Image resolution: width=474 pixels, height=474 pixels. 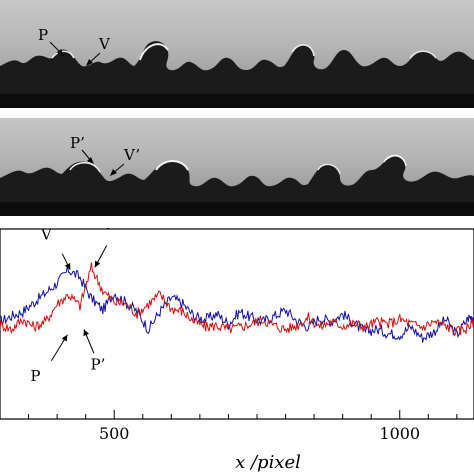 I want to click on frame-2-vortex-layer, so click(x=237, y=186).